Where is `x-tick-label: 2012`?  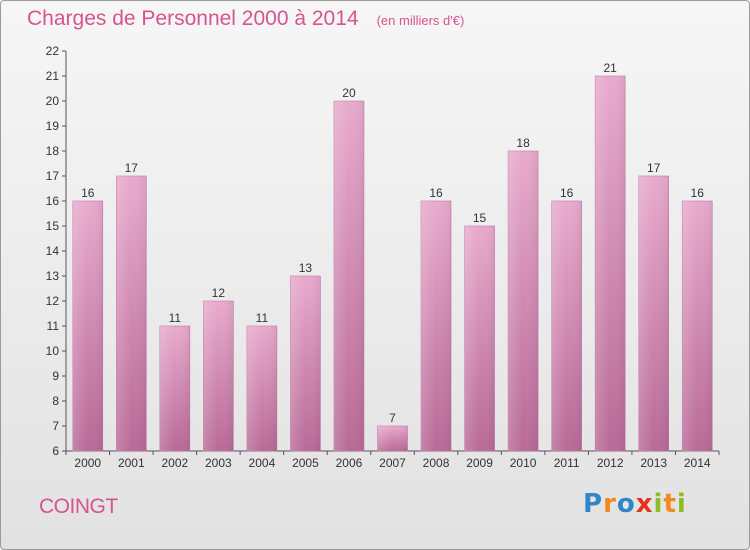
x-tick-label: 2012 is located at coordinates (610, 463).